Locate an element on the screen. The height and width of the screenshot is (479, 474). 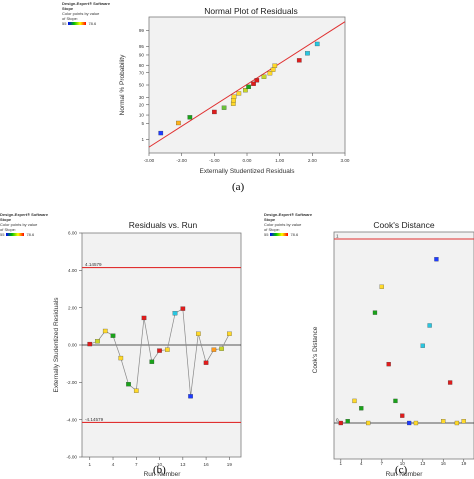
y-axis-label: Externally Studentized Residuals is located at coordinates (56, 345).